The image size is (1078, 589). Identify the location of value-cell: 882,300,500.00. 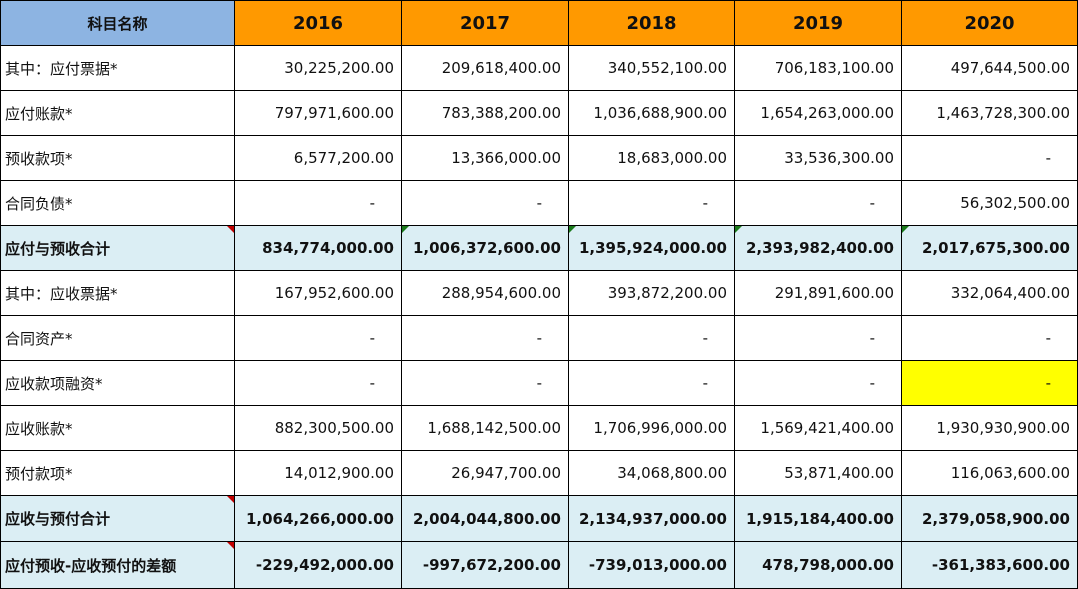
(318, 428).